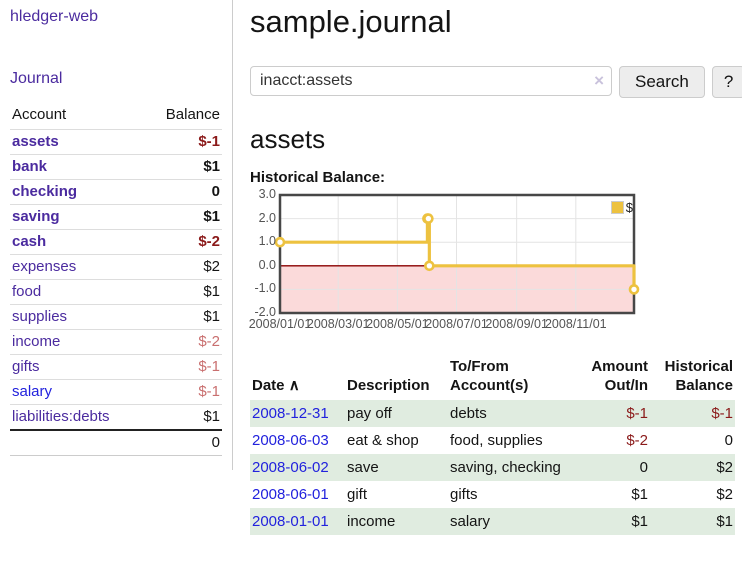 This screenshot has width=742, height=582. Describe the element at coordinates (363, 467) in the screenshot. I see `register-description: save` at that location.